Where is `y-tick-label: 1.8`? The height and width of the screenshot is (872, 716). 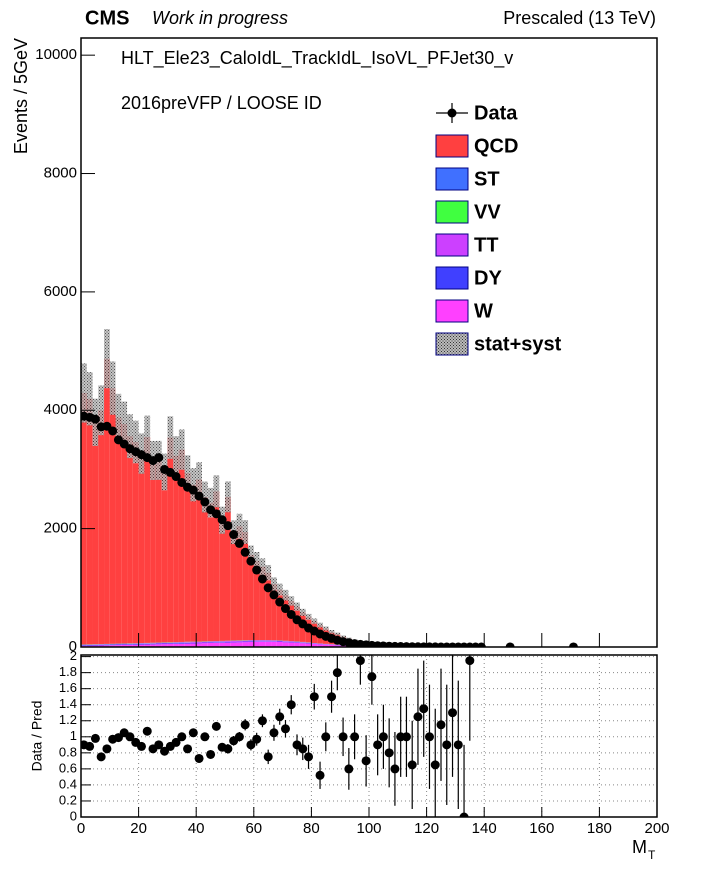 y-tick-label: 1.8 is located at coordinates (68, 671).